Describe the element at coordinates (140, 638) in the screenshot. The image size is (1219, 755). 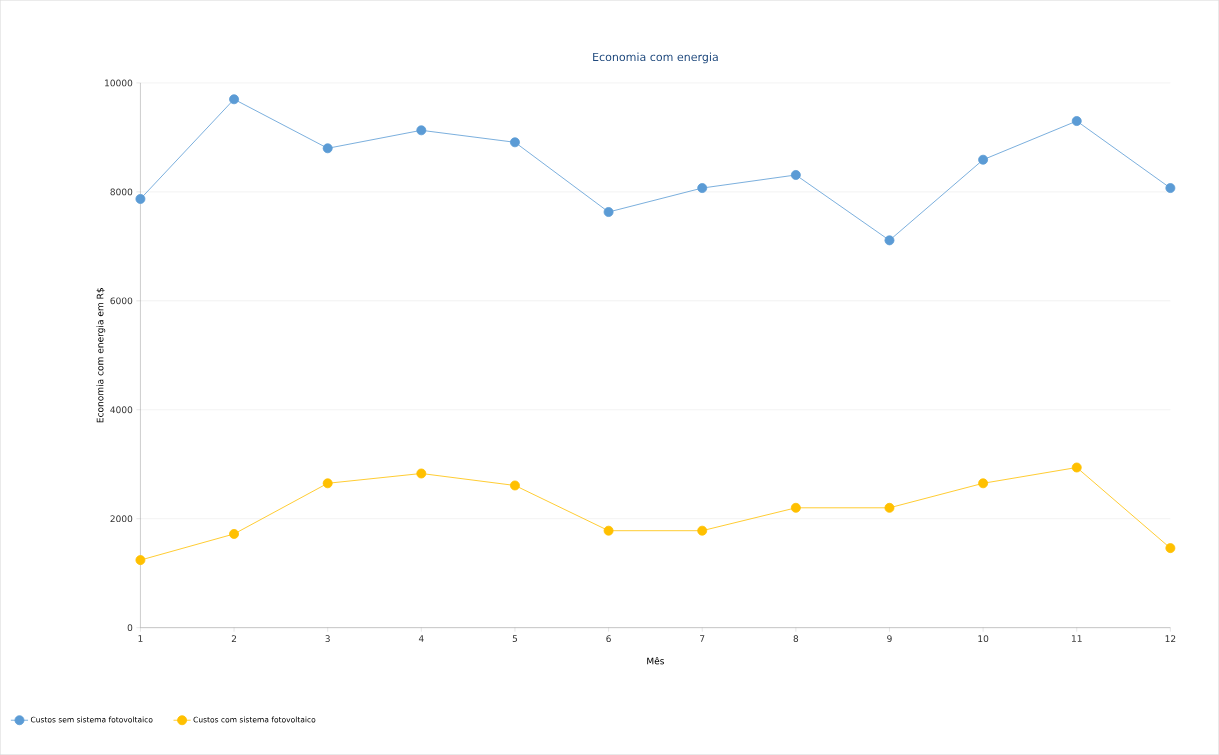
I see `x-tick-label: 1` at that location.